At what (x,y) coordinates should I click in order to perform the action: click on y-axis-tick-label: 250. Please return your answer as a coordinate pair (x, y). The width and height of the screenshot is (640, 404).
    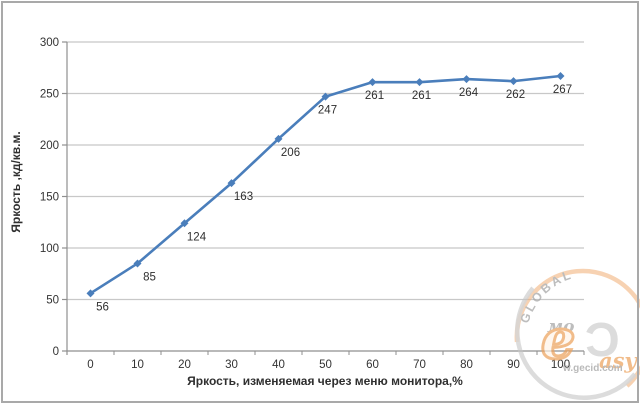
    Looking at the image, I should click on (49, 95).